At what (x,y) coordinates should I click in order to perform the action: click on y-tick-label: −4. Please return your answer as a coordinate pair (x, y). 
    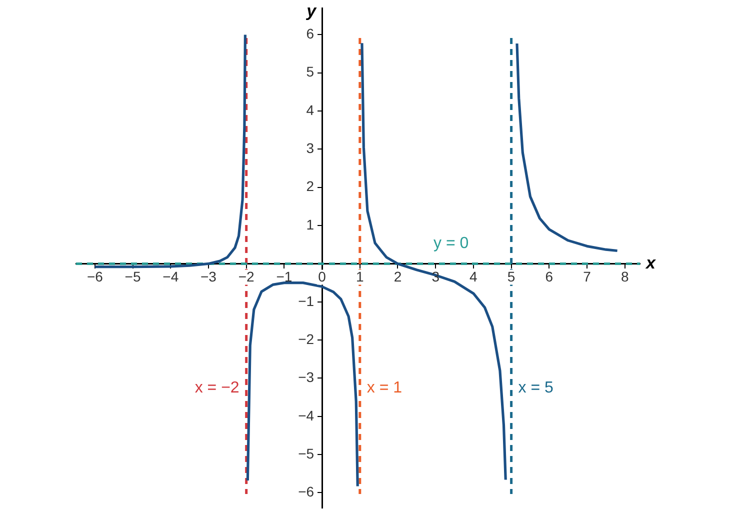
    Looking at the image, I should click on (306, 415).